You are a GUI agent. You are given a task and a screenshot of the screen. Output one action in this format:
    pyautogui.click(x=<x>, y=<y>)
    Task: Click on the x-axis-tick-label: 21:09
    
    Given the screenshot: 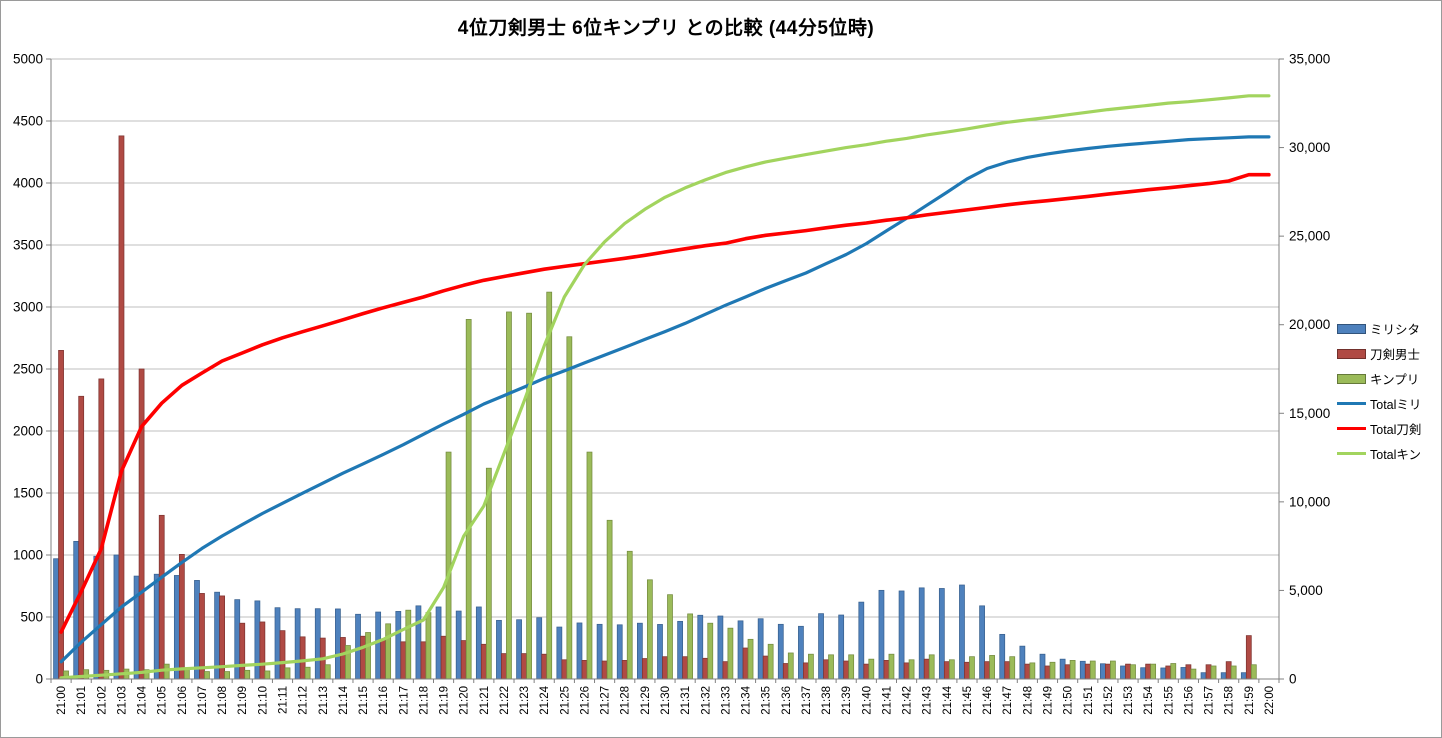 What is the action you would take?
    pyautogui.click(x=243, y=700)
    